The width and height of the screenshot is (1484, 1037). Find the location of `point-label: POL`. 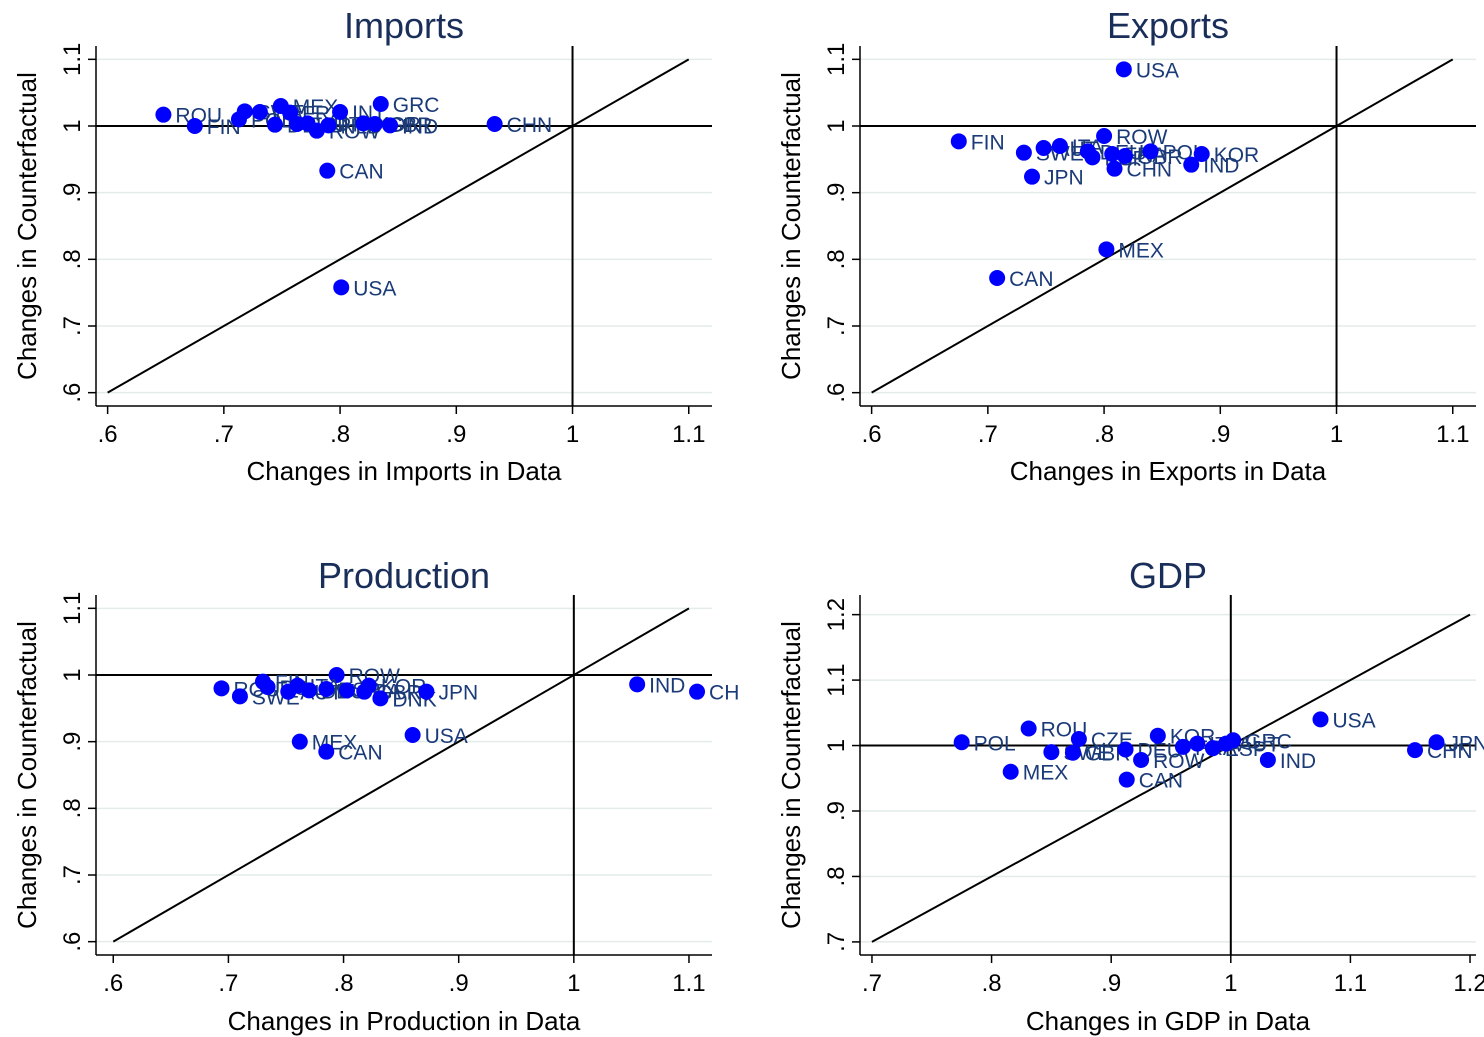

point-label: POL is located at coordinates (995, 743).